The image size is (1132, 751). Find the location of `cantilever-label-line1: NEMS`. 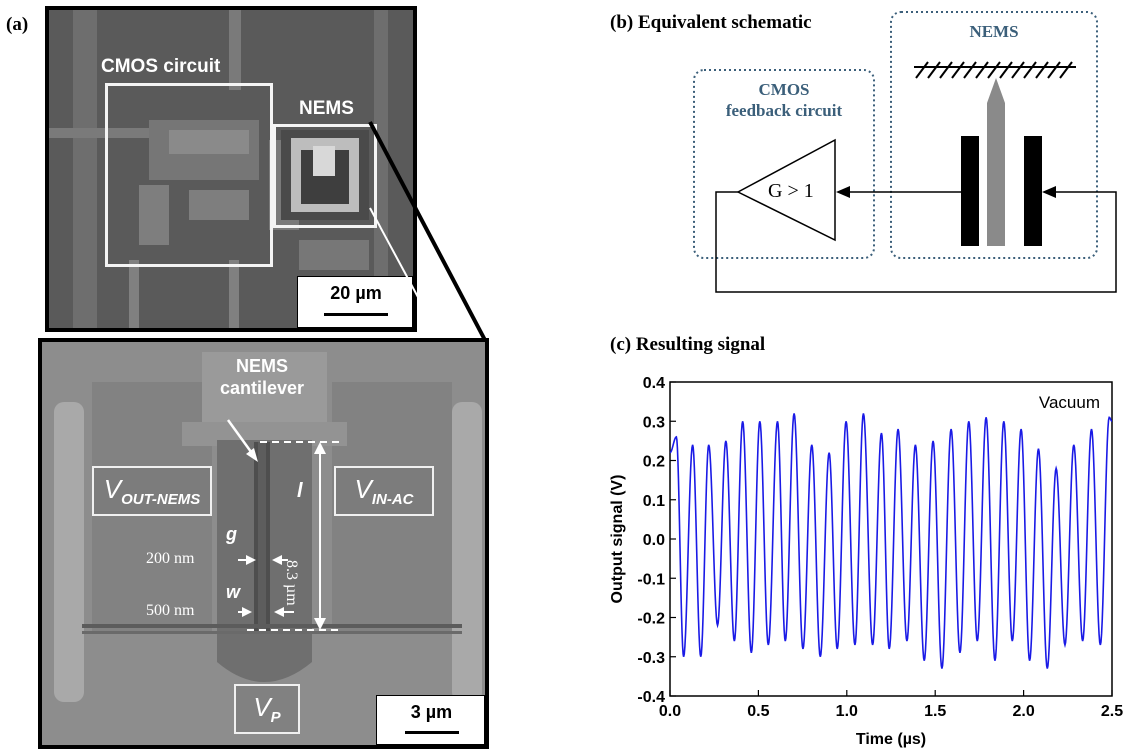

cantilever-label-line1: NEMS is located at coordinates (261, 366).